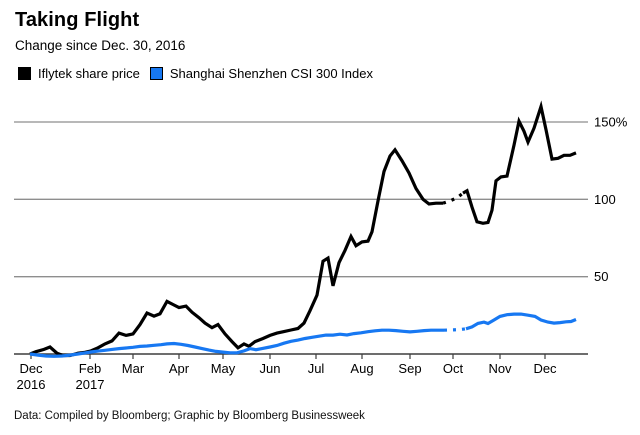  What do you see at coordinates (409, 368) in the screenshot?
I see `x-tick-label-Sep: Sep` at bounding box center [409, 368].